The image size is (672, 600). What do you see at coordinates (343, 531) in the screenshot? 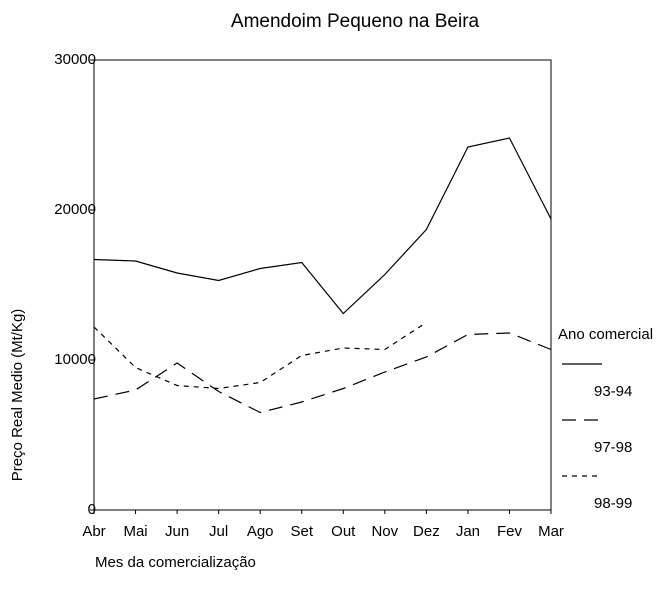
I see `x-tick-label: Out` at bounding box center [343, 531].